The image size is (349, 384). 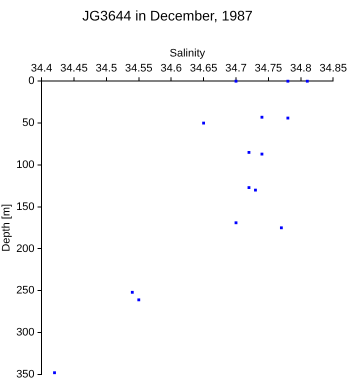 What do you see at coordinates (25, 206) in the screenshot?
I see `y-tick-label: 150` at bounding box center [25, 206].